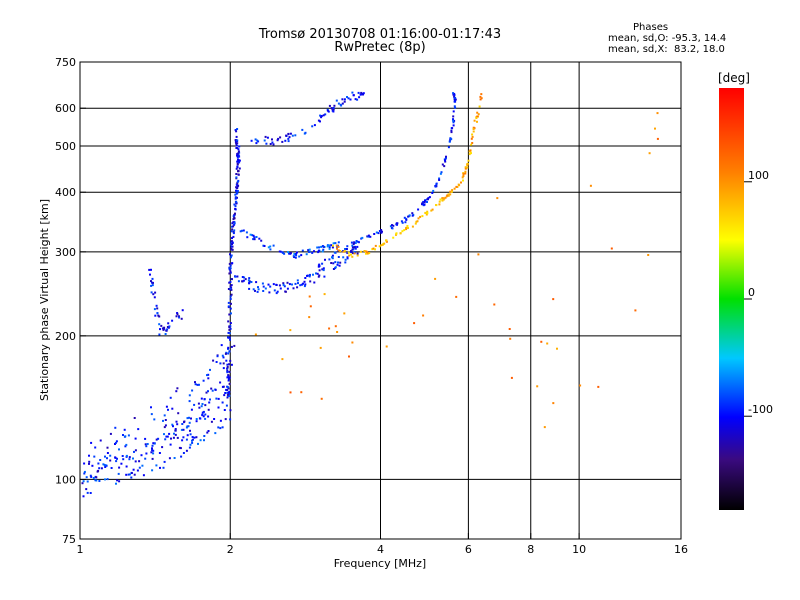  Describe the element at coordinates (65, 62) in the screenshot. I see `y-tick-label: 750` at that location.